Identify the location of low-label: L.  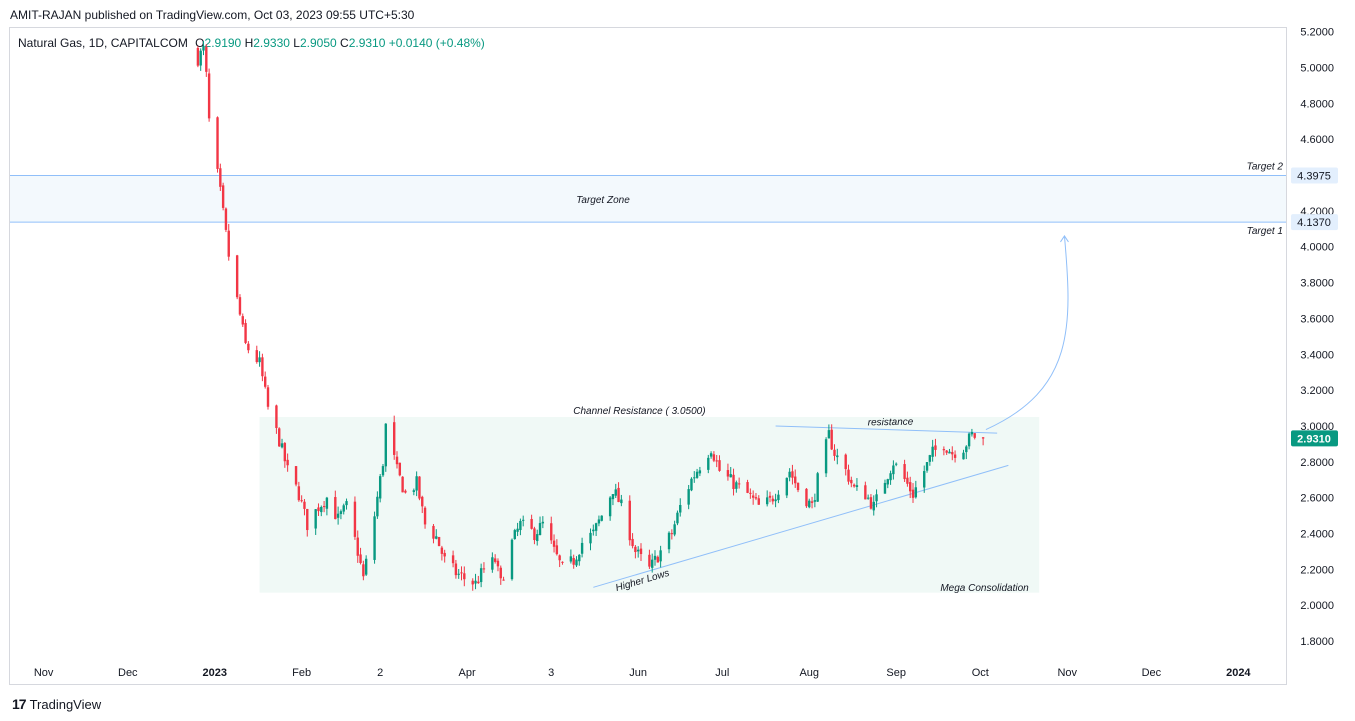
(296, 43).